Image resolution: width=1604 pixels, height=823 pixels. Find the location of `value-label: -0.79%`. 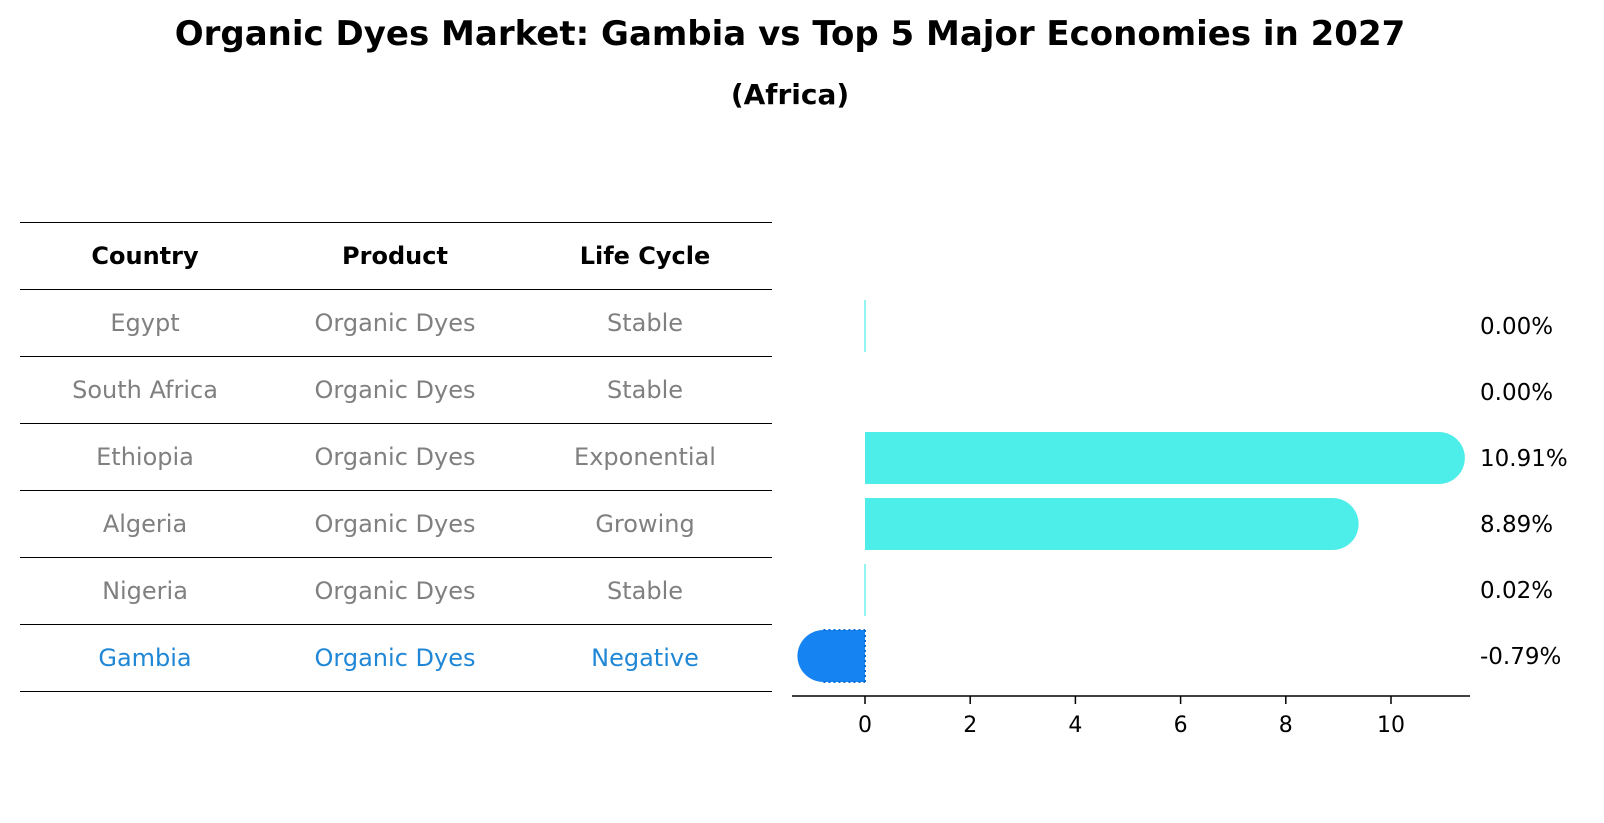

value-label: -0.79% is located at coordinates (1520, 657).